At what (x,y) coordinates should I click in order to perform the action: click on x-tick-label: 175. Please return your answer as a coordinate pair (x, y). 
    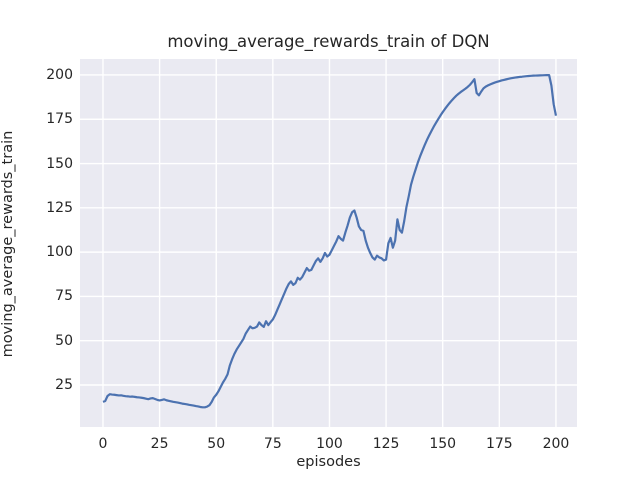
    Looking at the image, I should click on (499, 444).